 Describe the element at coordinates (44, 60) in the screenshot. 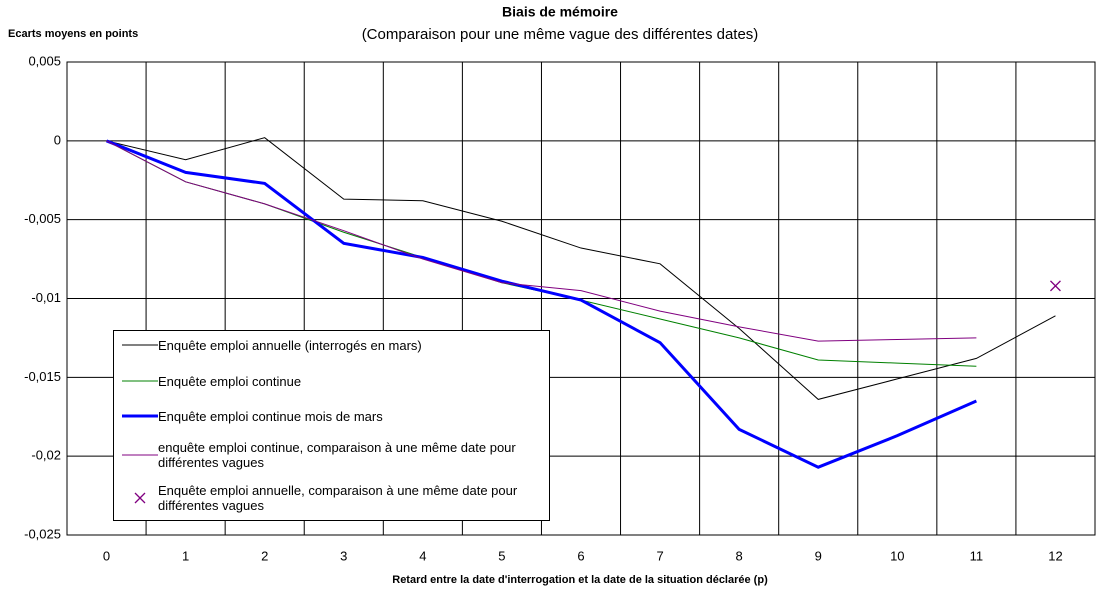

I see `y-tick-label: 0,005` at that location.